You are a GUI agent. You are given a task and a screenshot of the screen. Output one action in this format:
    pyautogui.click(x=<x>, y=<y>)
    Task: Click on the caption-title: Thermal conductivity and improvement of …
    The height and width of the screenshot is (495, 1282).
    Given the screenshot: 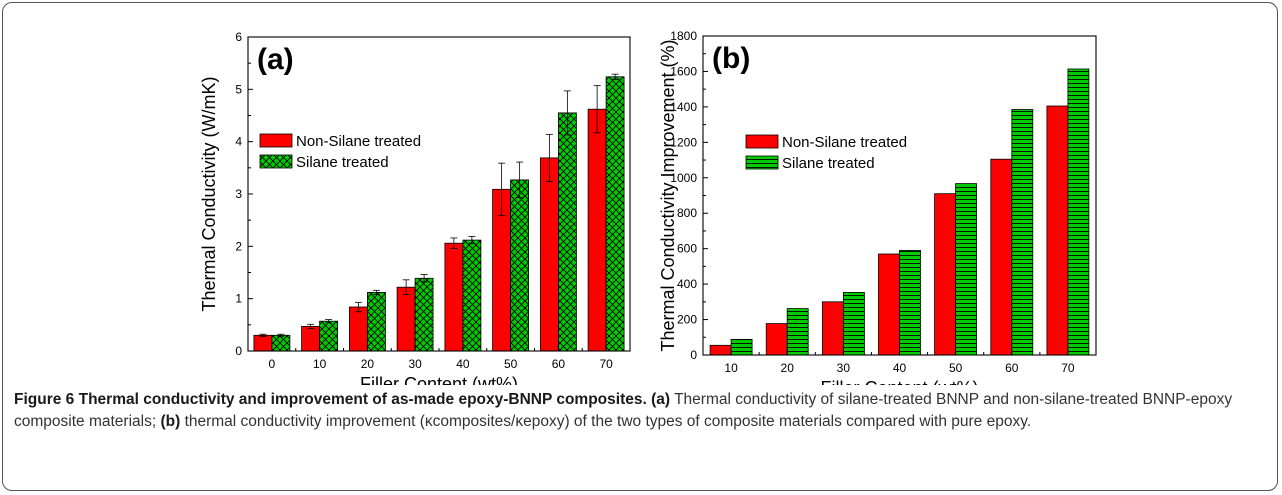 What is the action you would take?
    pyautogui.click(x=362, y=399)
    